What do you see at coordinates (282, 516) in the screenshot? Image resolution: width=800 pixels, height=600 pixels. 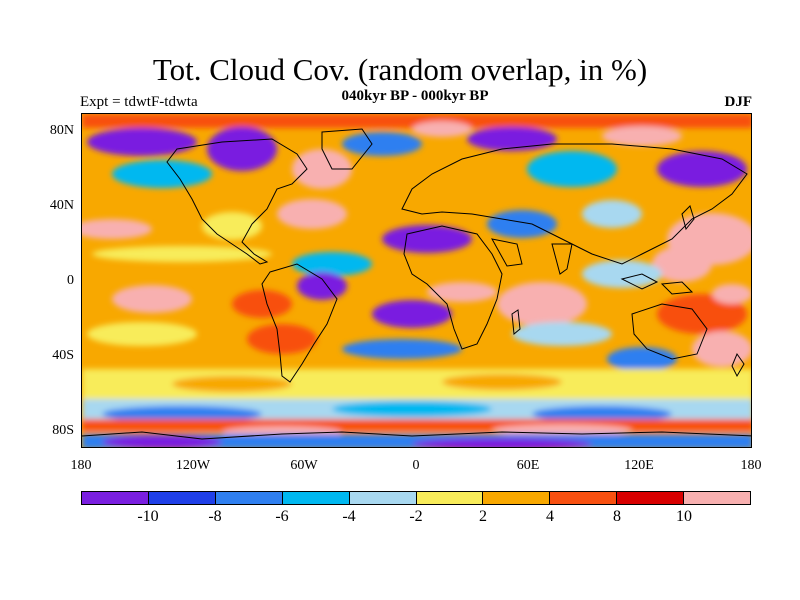 I see `colorbar-label-2: -6` at bounding box center [282, 516].